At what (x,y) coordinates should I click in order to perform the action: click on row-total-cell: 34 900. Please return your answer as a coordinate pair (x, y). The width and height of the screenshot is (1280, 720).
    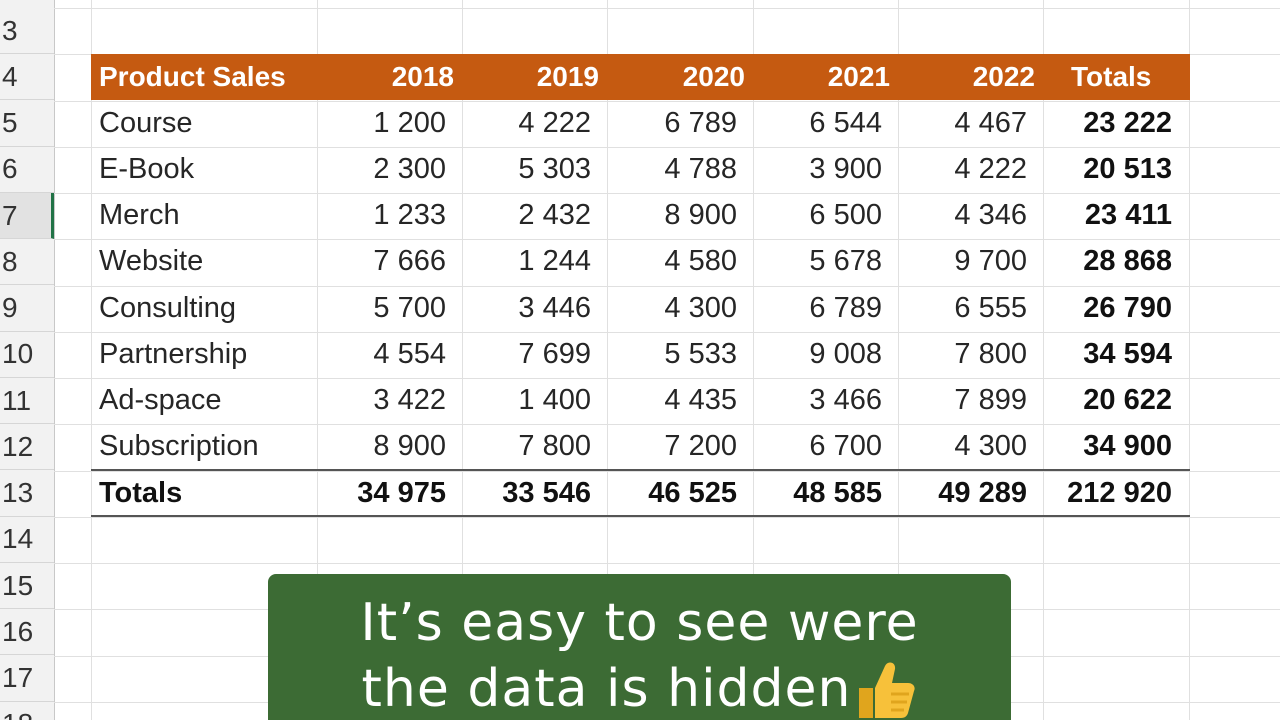
    Looking at the image, I should click on (1127, 446).